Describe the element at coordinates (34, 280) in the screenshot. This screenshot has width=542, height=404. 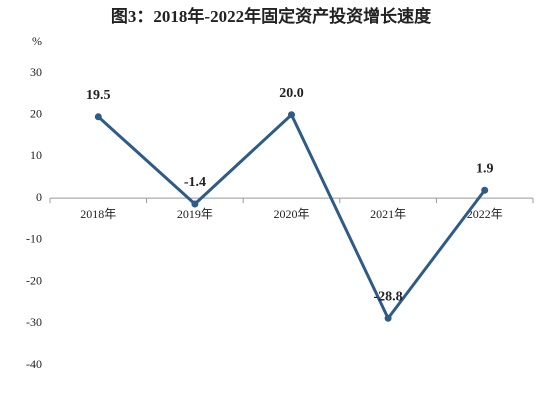
I see `y-tick-label: -20` at that location.